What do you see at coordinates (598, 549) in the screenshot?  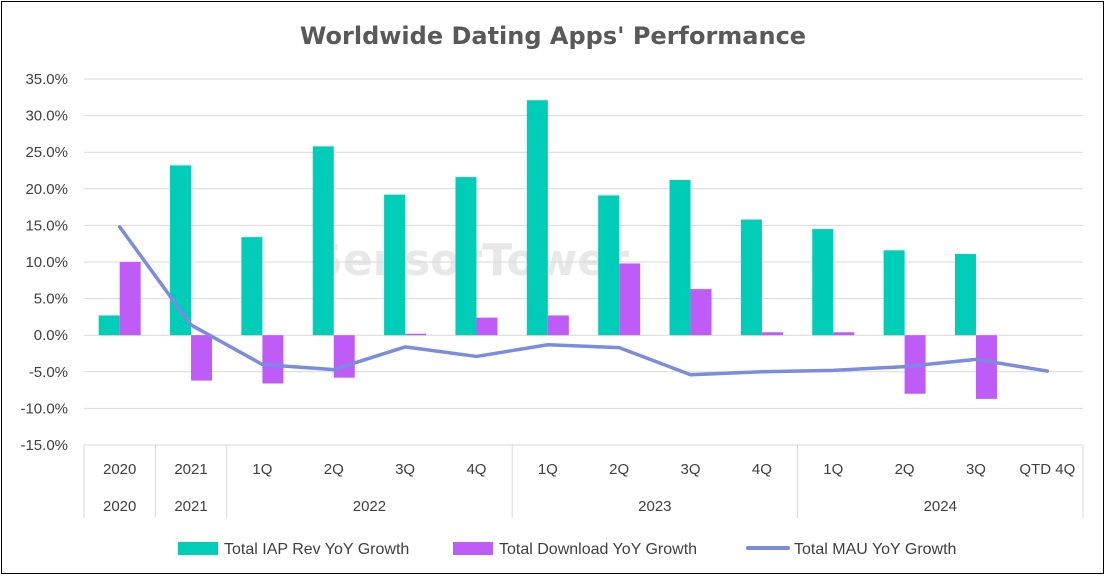 I see `legend-label: Total Download YoY Growth` at bounding box center [598, 549].